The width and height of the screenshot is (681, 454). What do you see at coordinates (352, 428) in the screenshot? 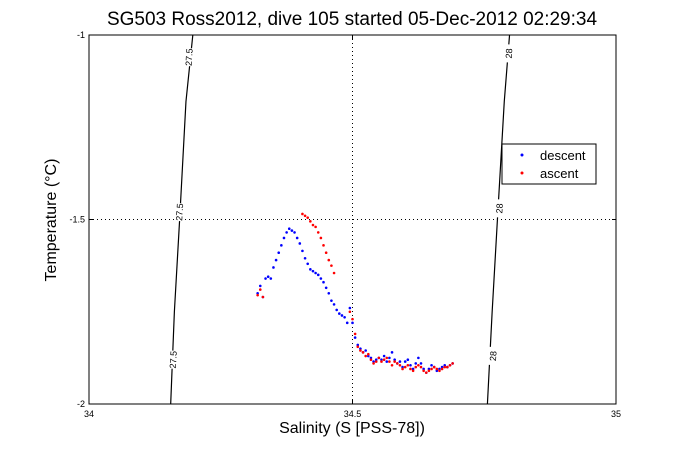
I see `x-axis-label: Salinity (S [PSS-78])` at bounding box center [352, 428].